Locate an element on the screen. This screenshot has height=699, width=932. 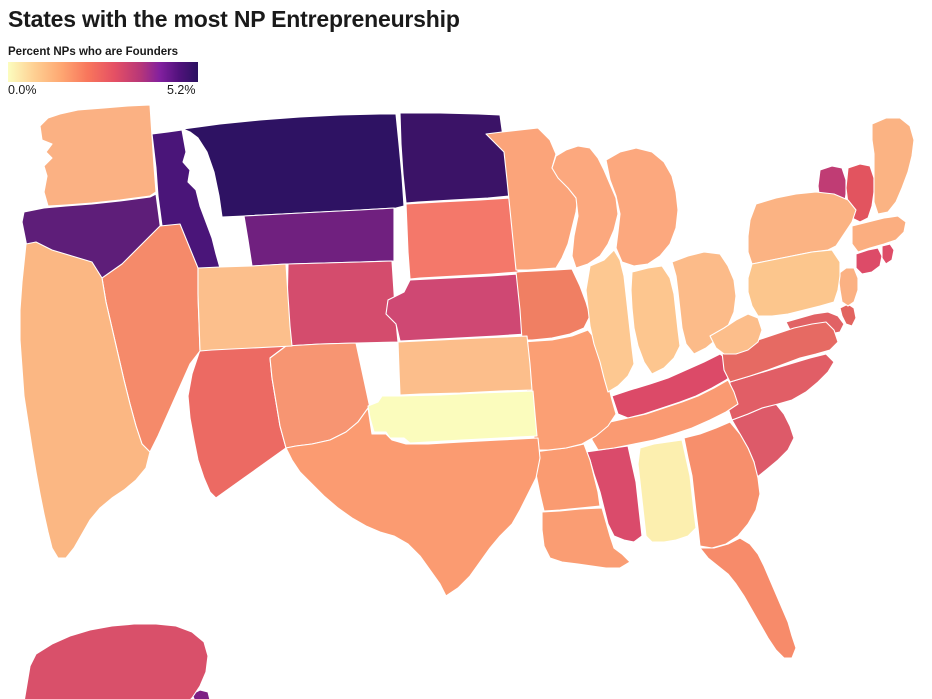
state-hi: Hawaii: 4.2% is located at coordinates (249, 694).